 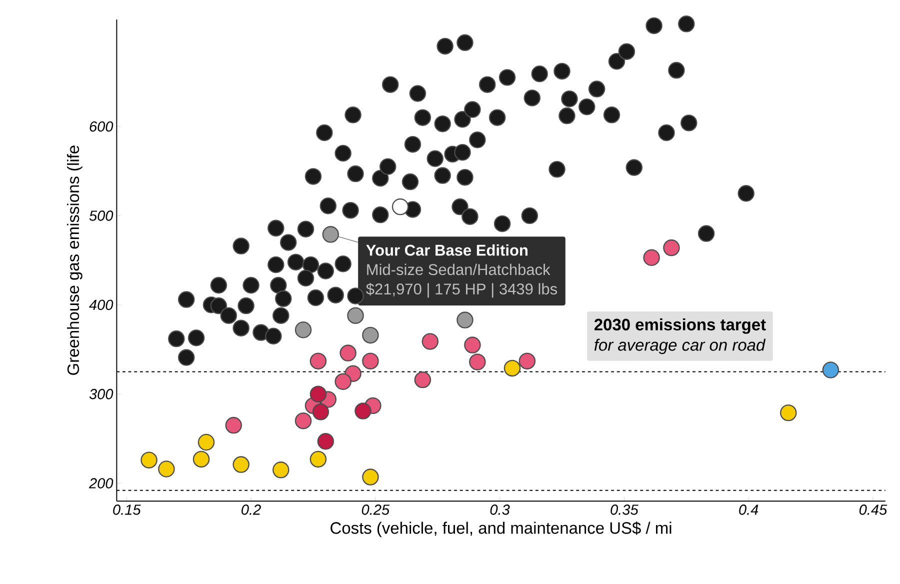 What do you see at coordinates (680, 346) in the screenshot?
I see `annotation: for average car on road` at bounding box center [680, 346].